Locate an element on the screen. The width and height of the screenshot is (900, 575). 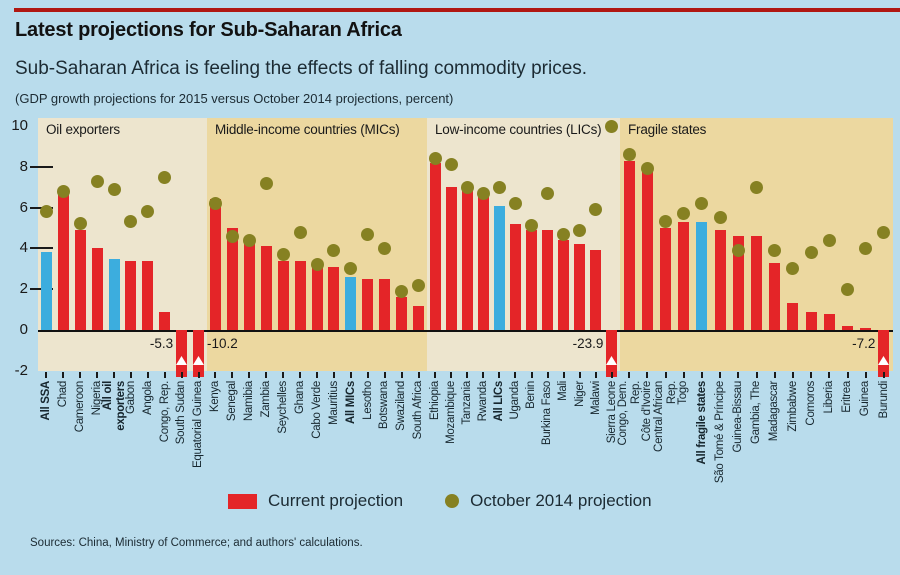
dot-cameroon is located at coordinates (80, 224).